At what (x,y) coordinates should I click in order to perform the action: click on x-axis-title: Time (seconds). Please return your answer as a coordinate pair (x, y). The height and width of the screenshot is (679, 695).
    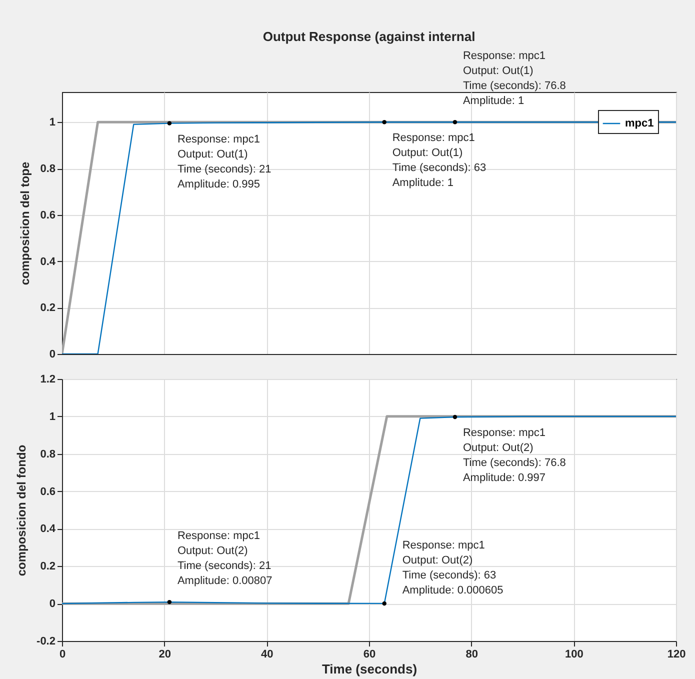
    Looking at the image, I should click on (370, 669).